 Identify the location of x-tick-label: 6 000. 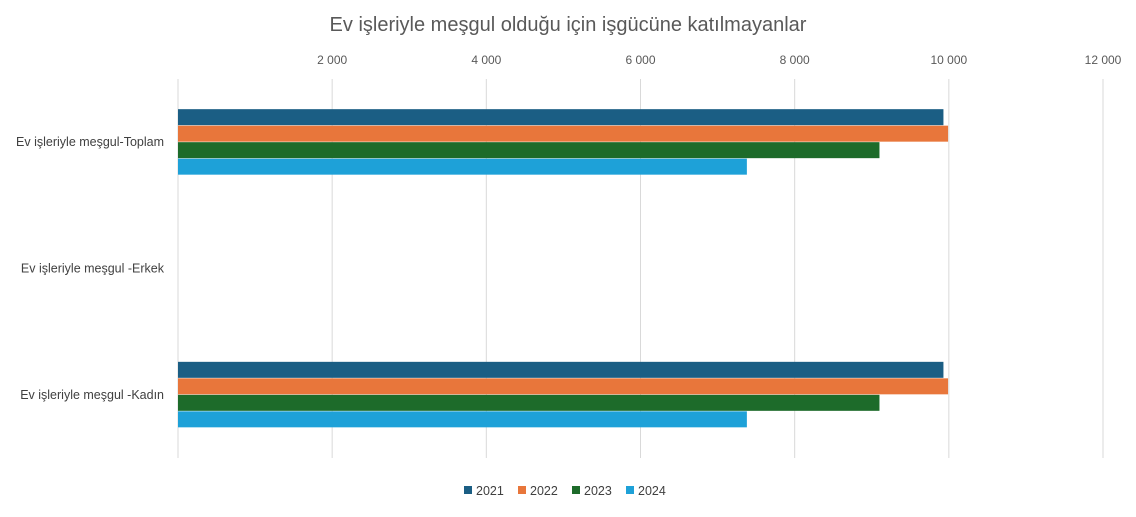
(640, 60).